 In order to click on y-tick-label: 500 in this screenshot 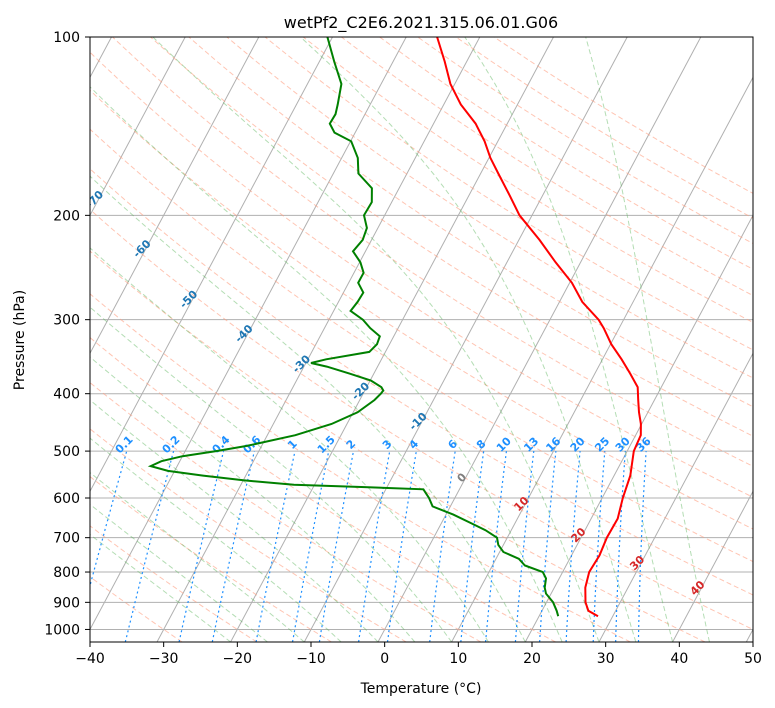, I will do `click(66, 452)`.